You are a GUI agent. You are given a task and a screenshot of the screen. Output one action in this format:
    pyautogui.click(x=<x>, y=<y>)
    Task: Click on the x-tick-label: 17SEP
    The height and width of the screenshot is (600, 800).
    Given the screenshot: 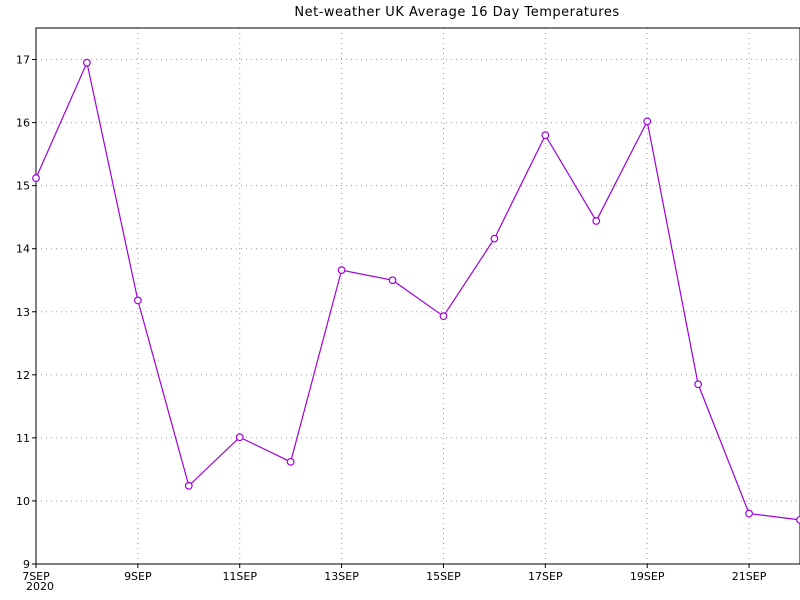 What is the action you would take?
    pyautogui.click(x=545, y=576)
    